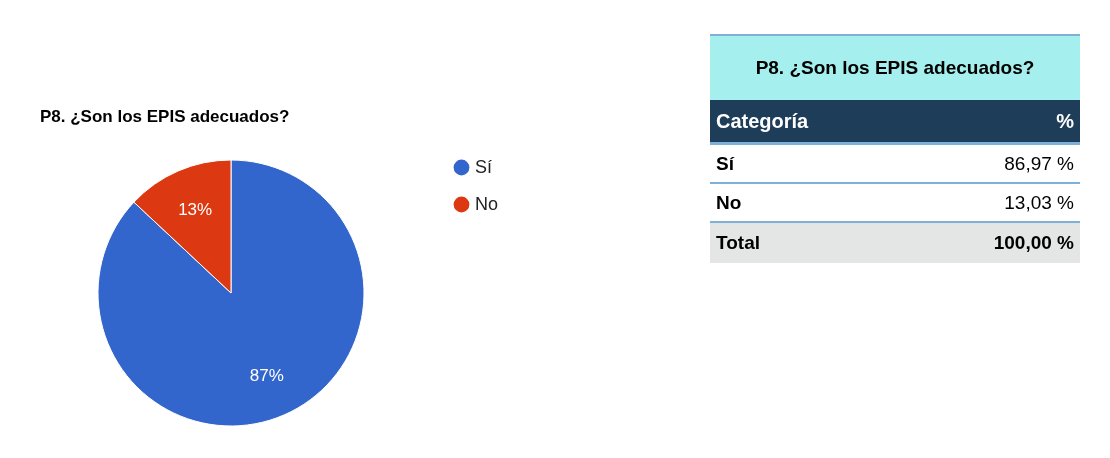 The width and height of the screenshot is (1110, 458). I want to click on text: Categoría, so click(808, 122).